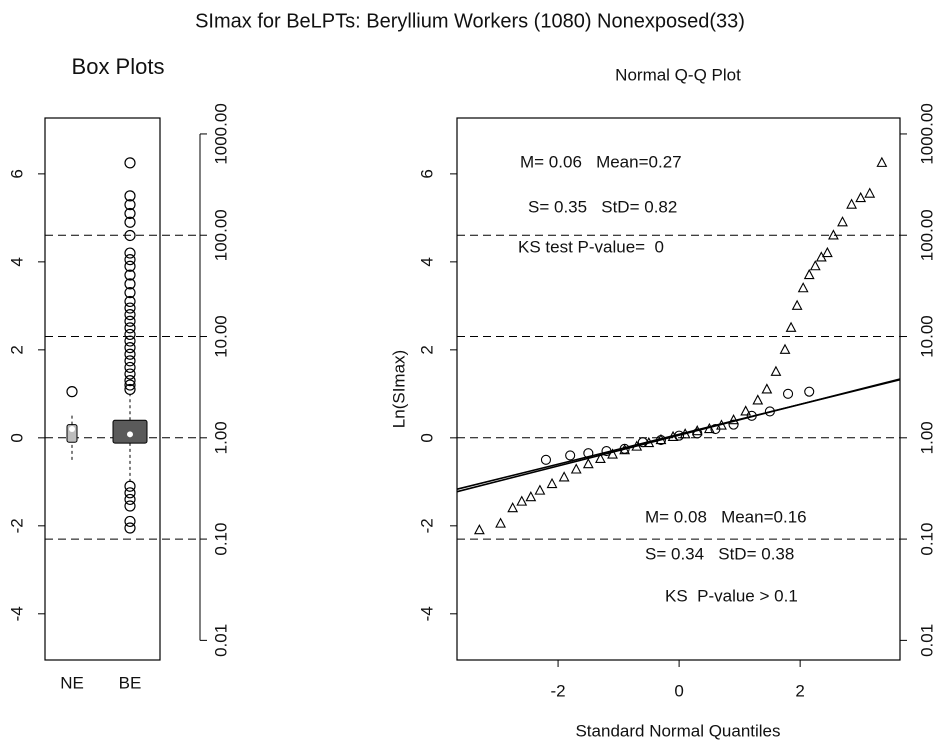 This screenshot has height=742, width=941. What do you see at coordinates (678, 435) in the screenshot?
I see `qq-line` at bounding box center [678, 435].